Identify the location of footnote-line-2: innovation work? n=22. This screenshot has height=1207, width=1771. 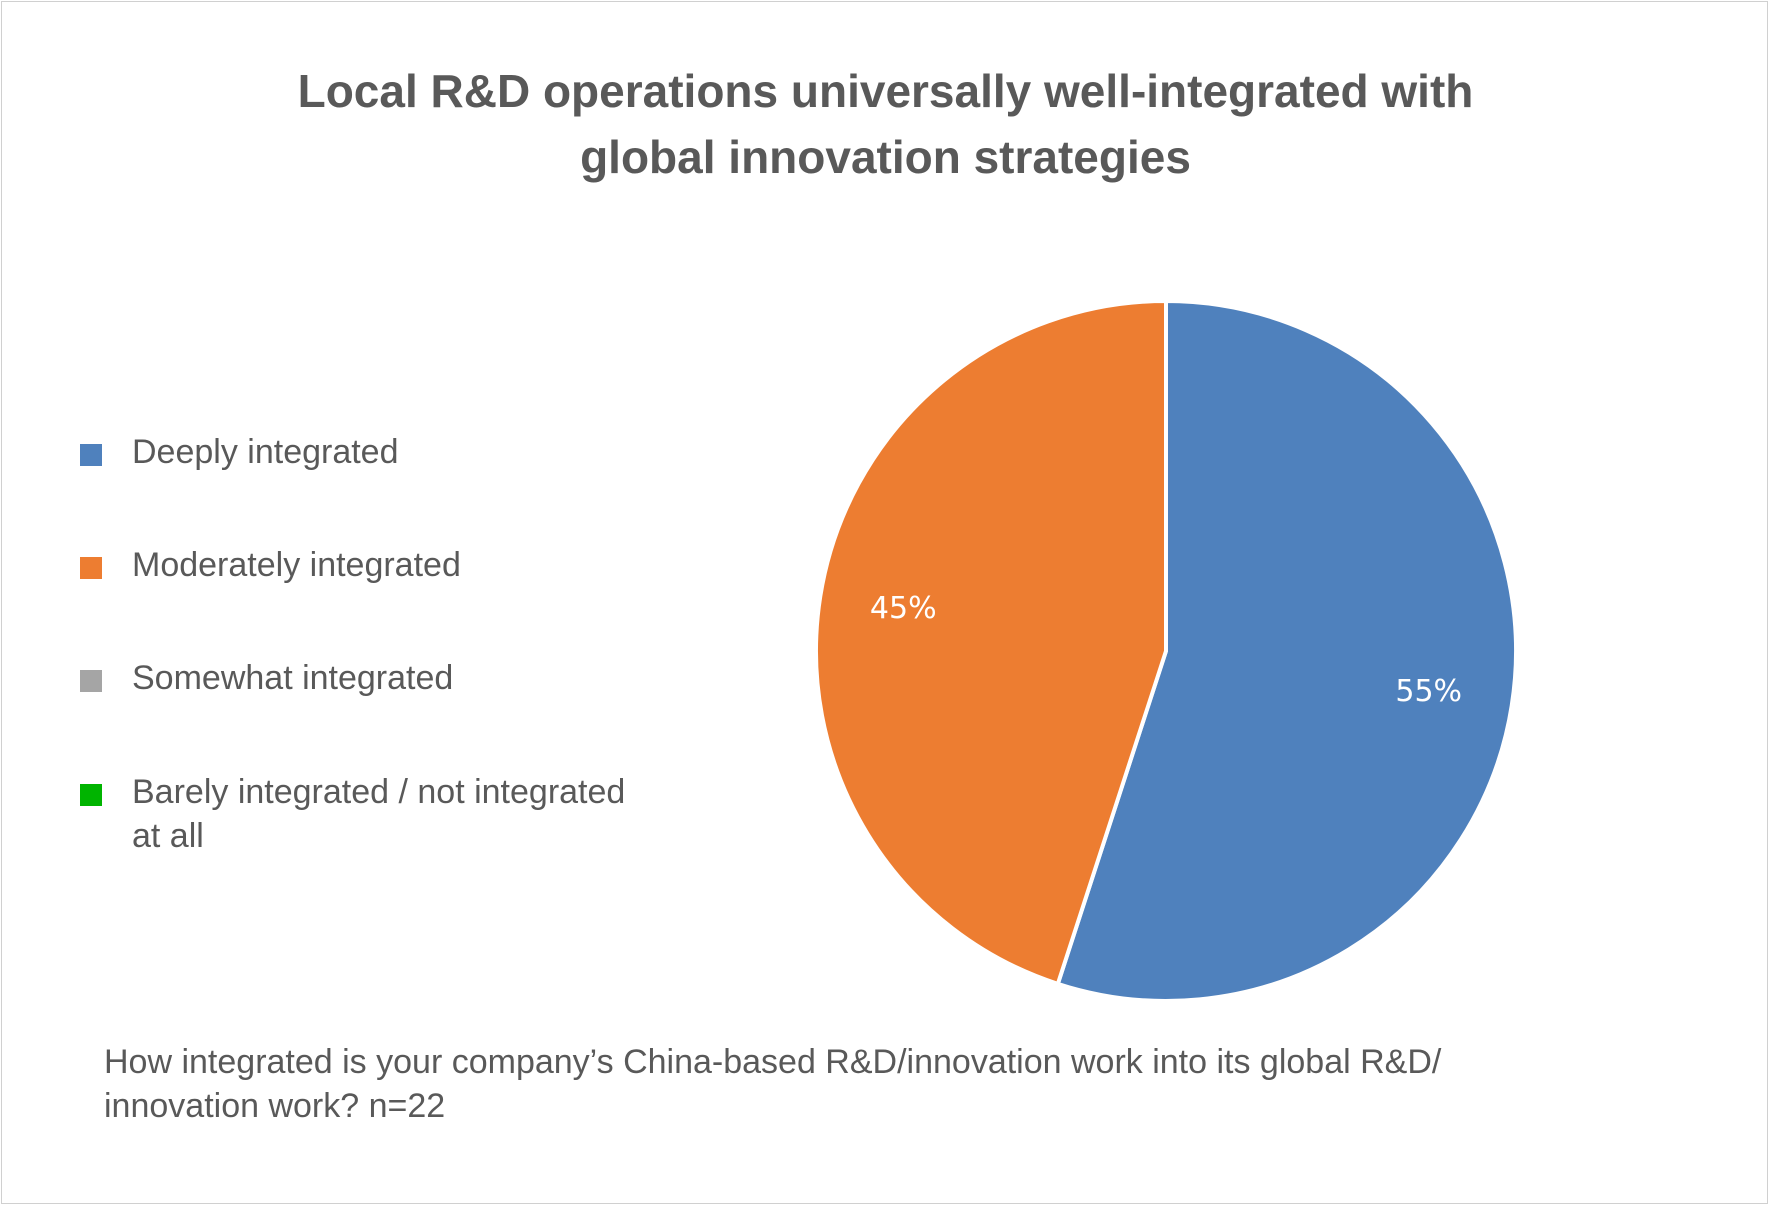
(275, 1106).